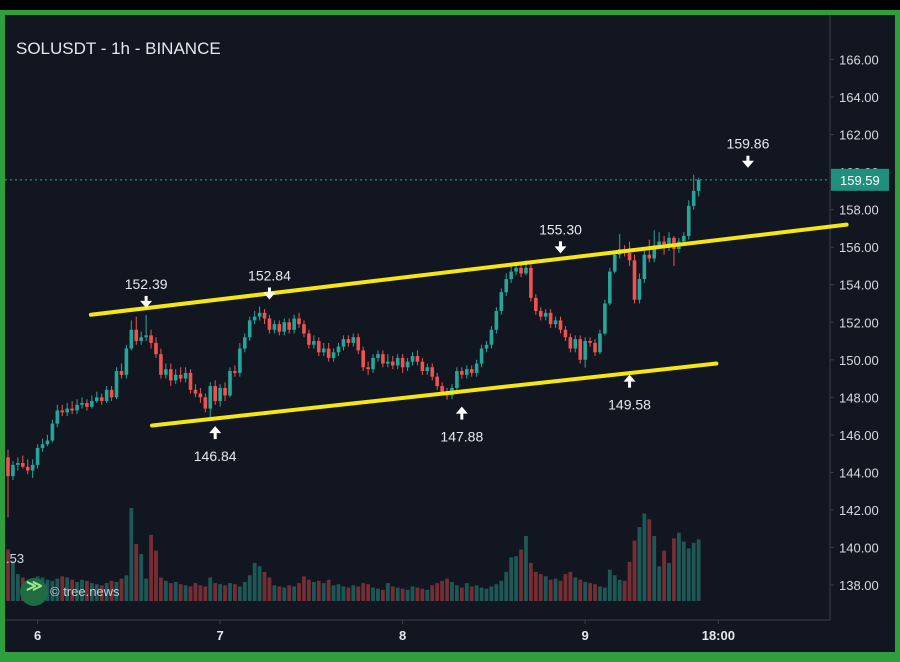  Describe the element at coordinates (748, 152) in the screenshot. I see `price-annotation: 159.86` at that location.